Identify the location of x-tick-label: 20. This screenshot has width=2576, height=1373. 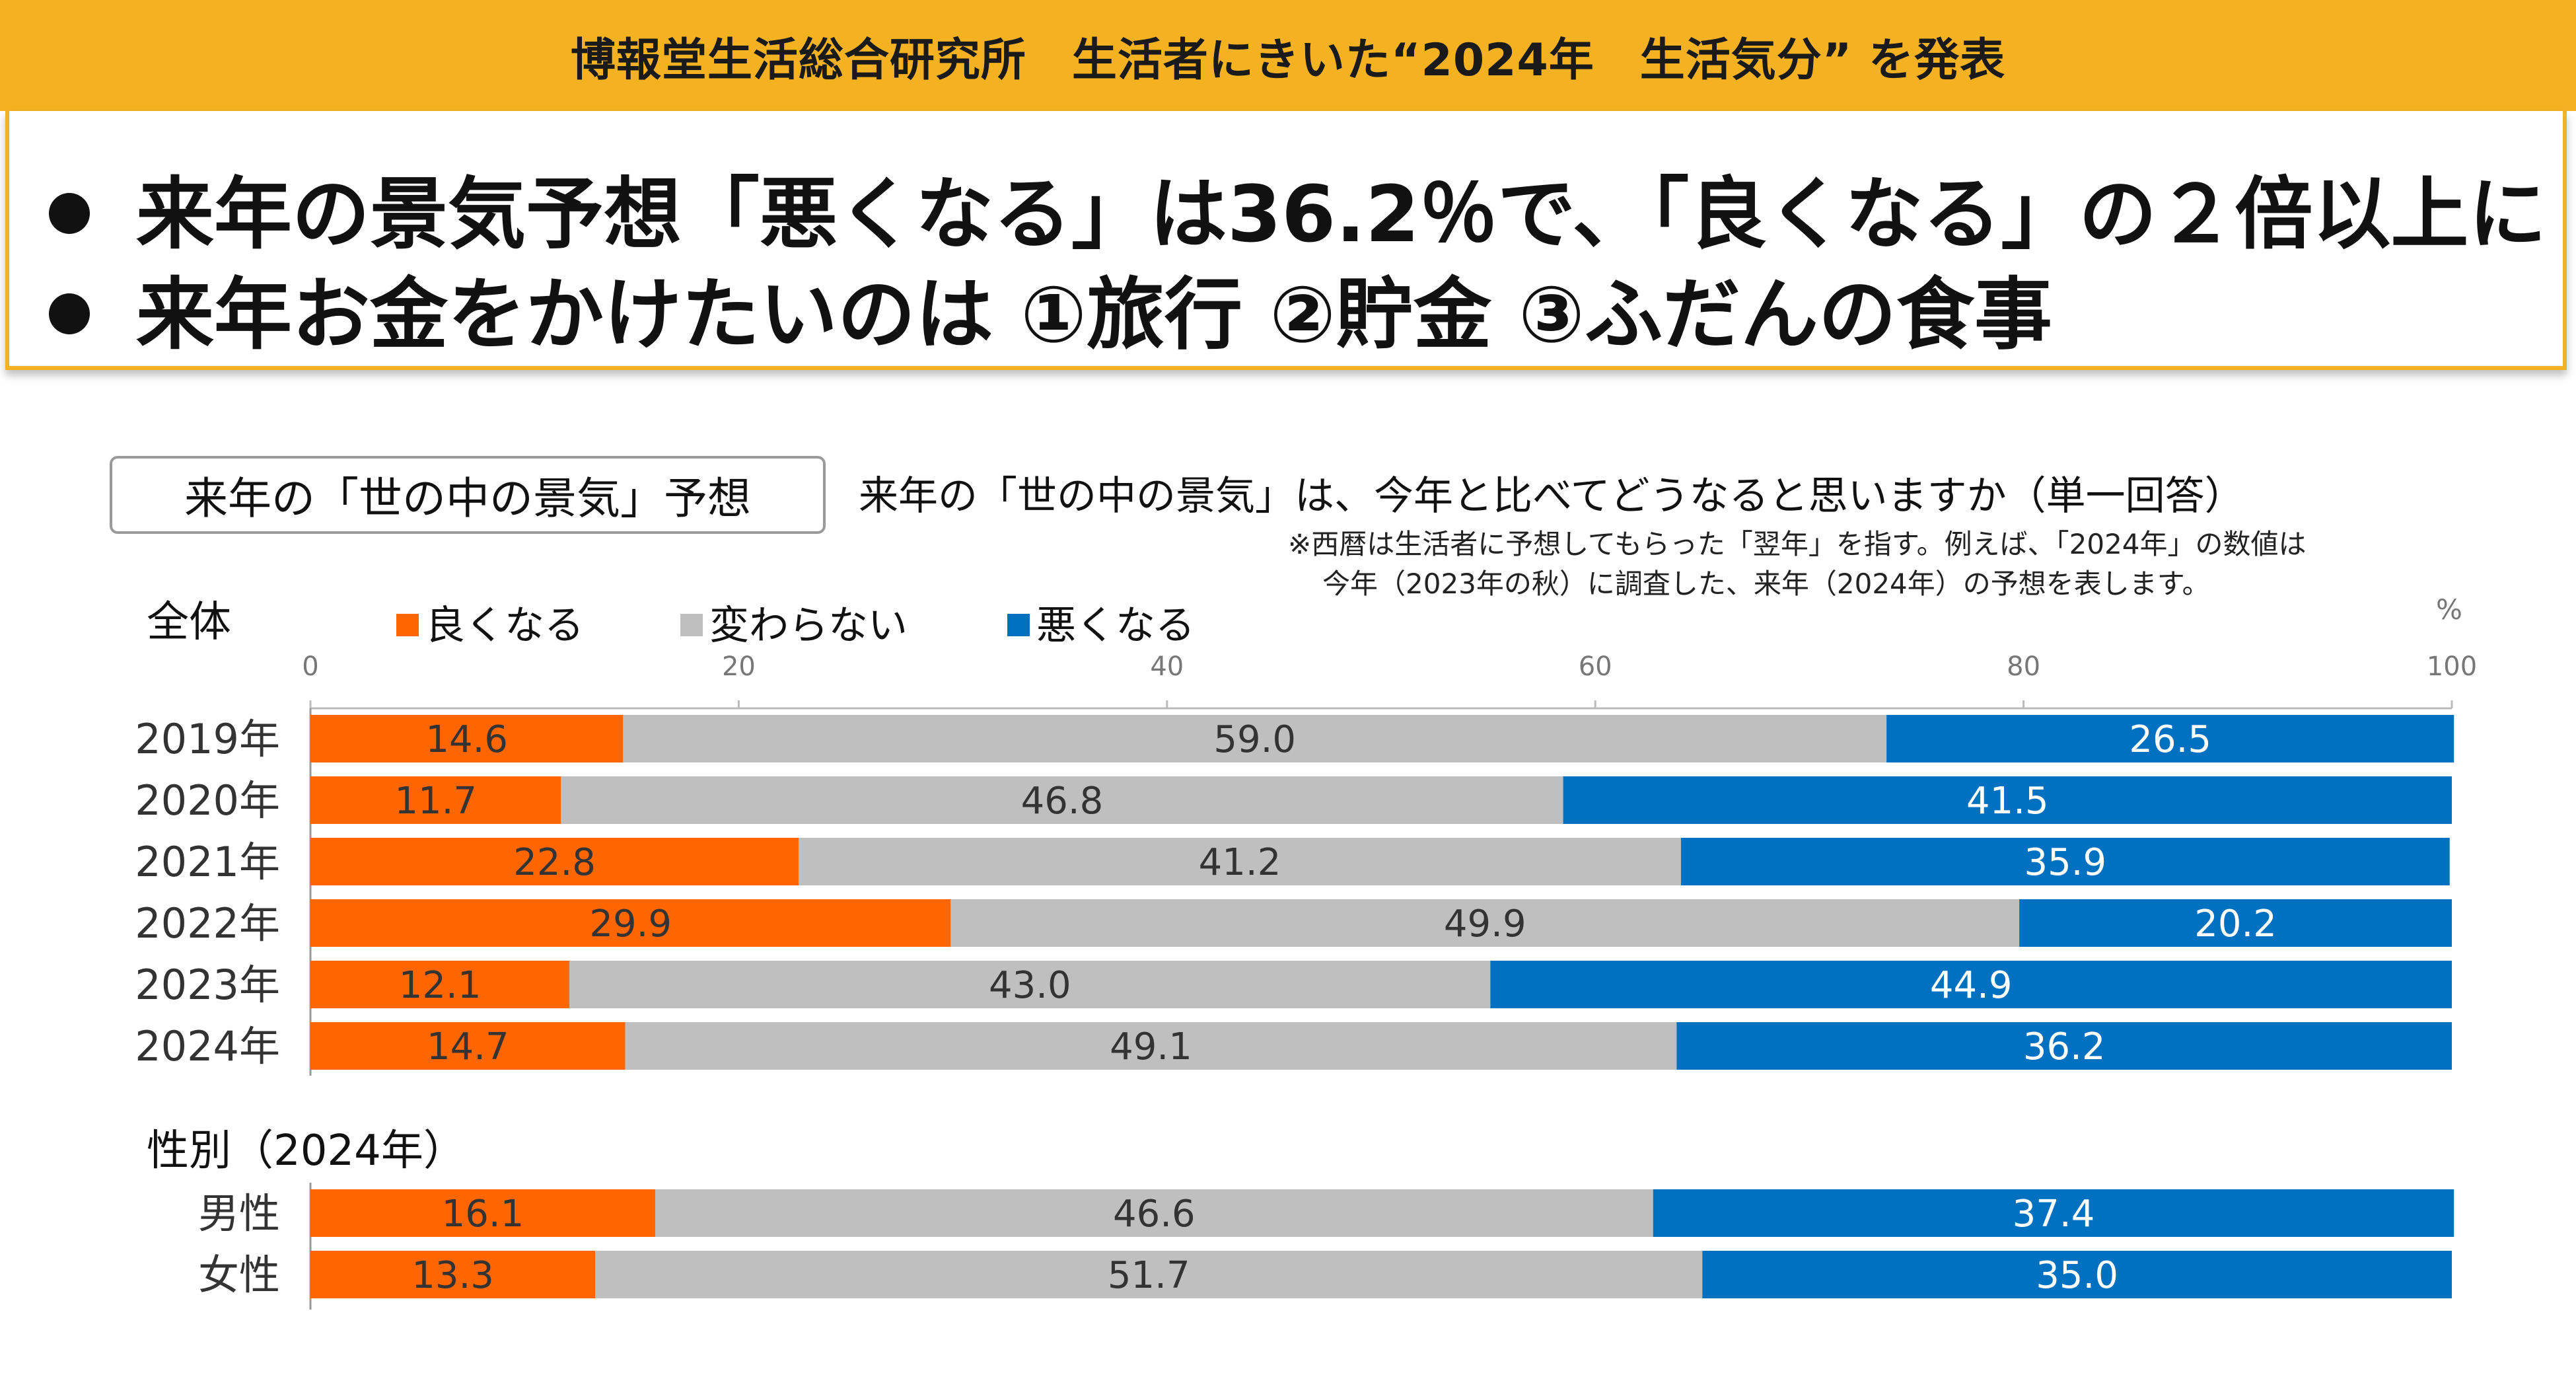
(739, 666).